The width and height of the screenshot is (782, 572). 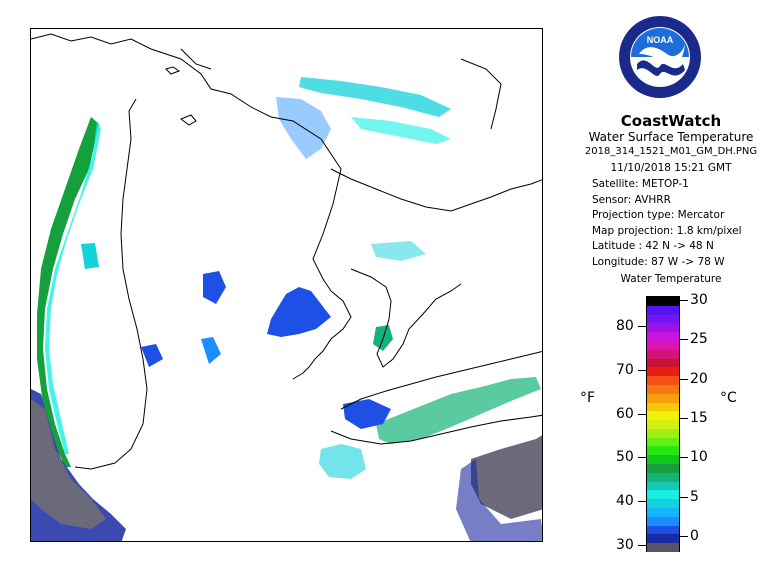 I want to click on fahrenheit-tick-label: 70, so click(x=625, y=370).